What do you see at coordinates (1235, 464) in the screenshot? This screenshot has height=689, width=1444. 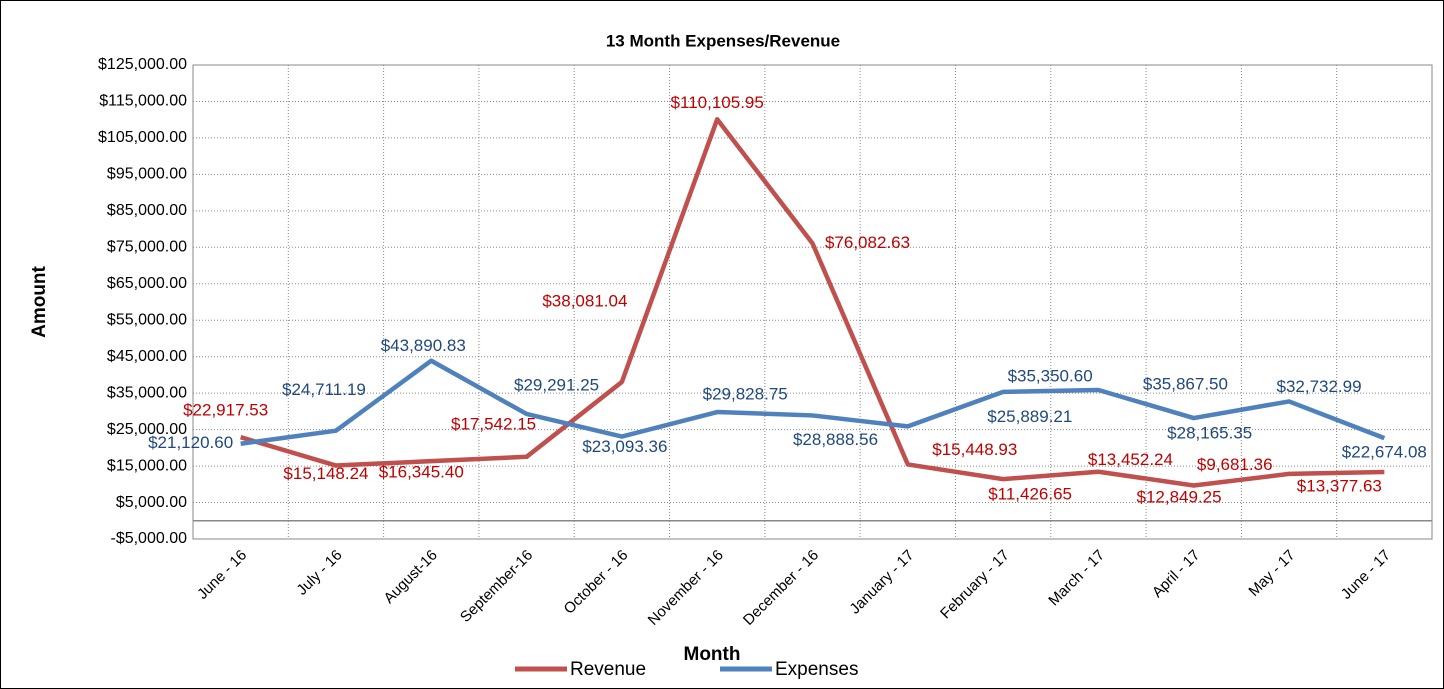 I see `data-label: $9,681.36` at bounding box center [1235, 464].